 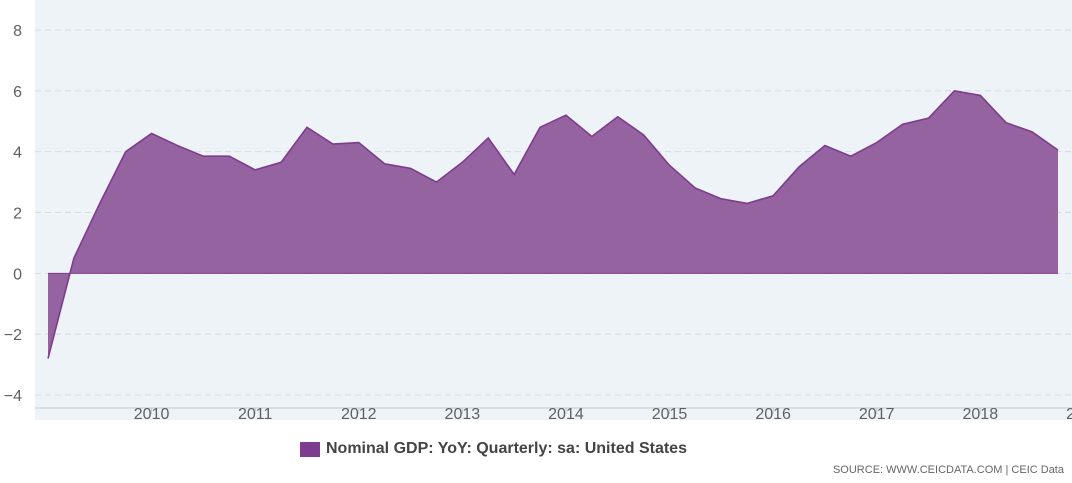 What do you see at coordinates (463, 414) in the screenshot?
I see `x-tick-label: 2013` at bounding box center [463, 414].